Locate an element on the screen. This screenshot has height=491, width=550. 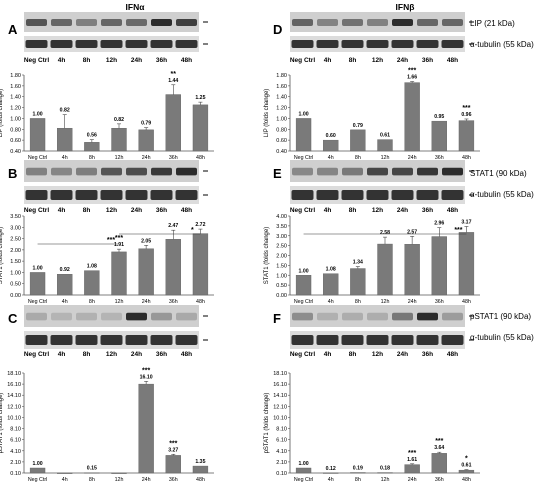
data-label: 3.64 is located at coordinates (439, 448).